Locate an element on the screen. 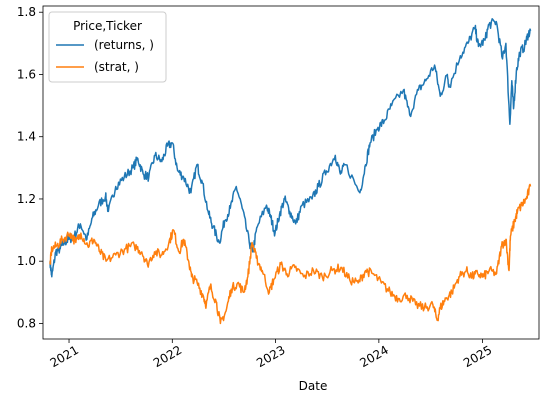  y-tick-label: 1.0 is located at coordinates (26, 261).